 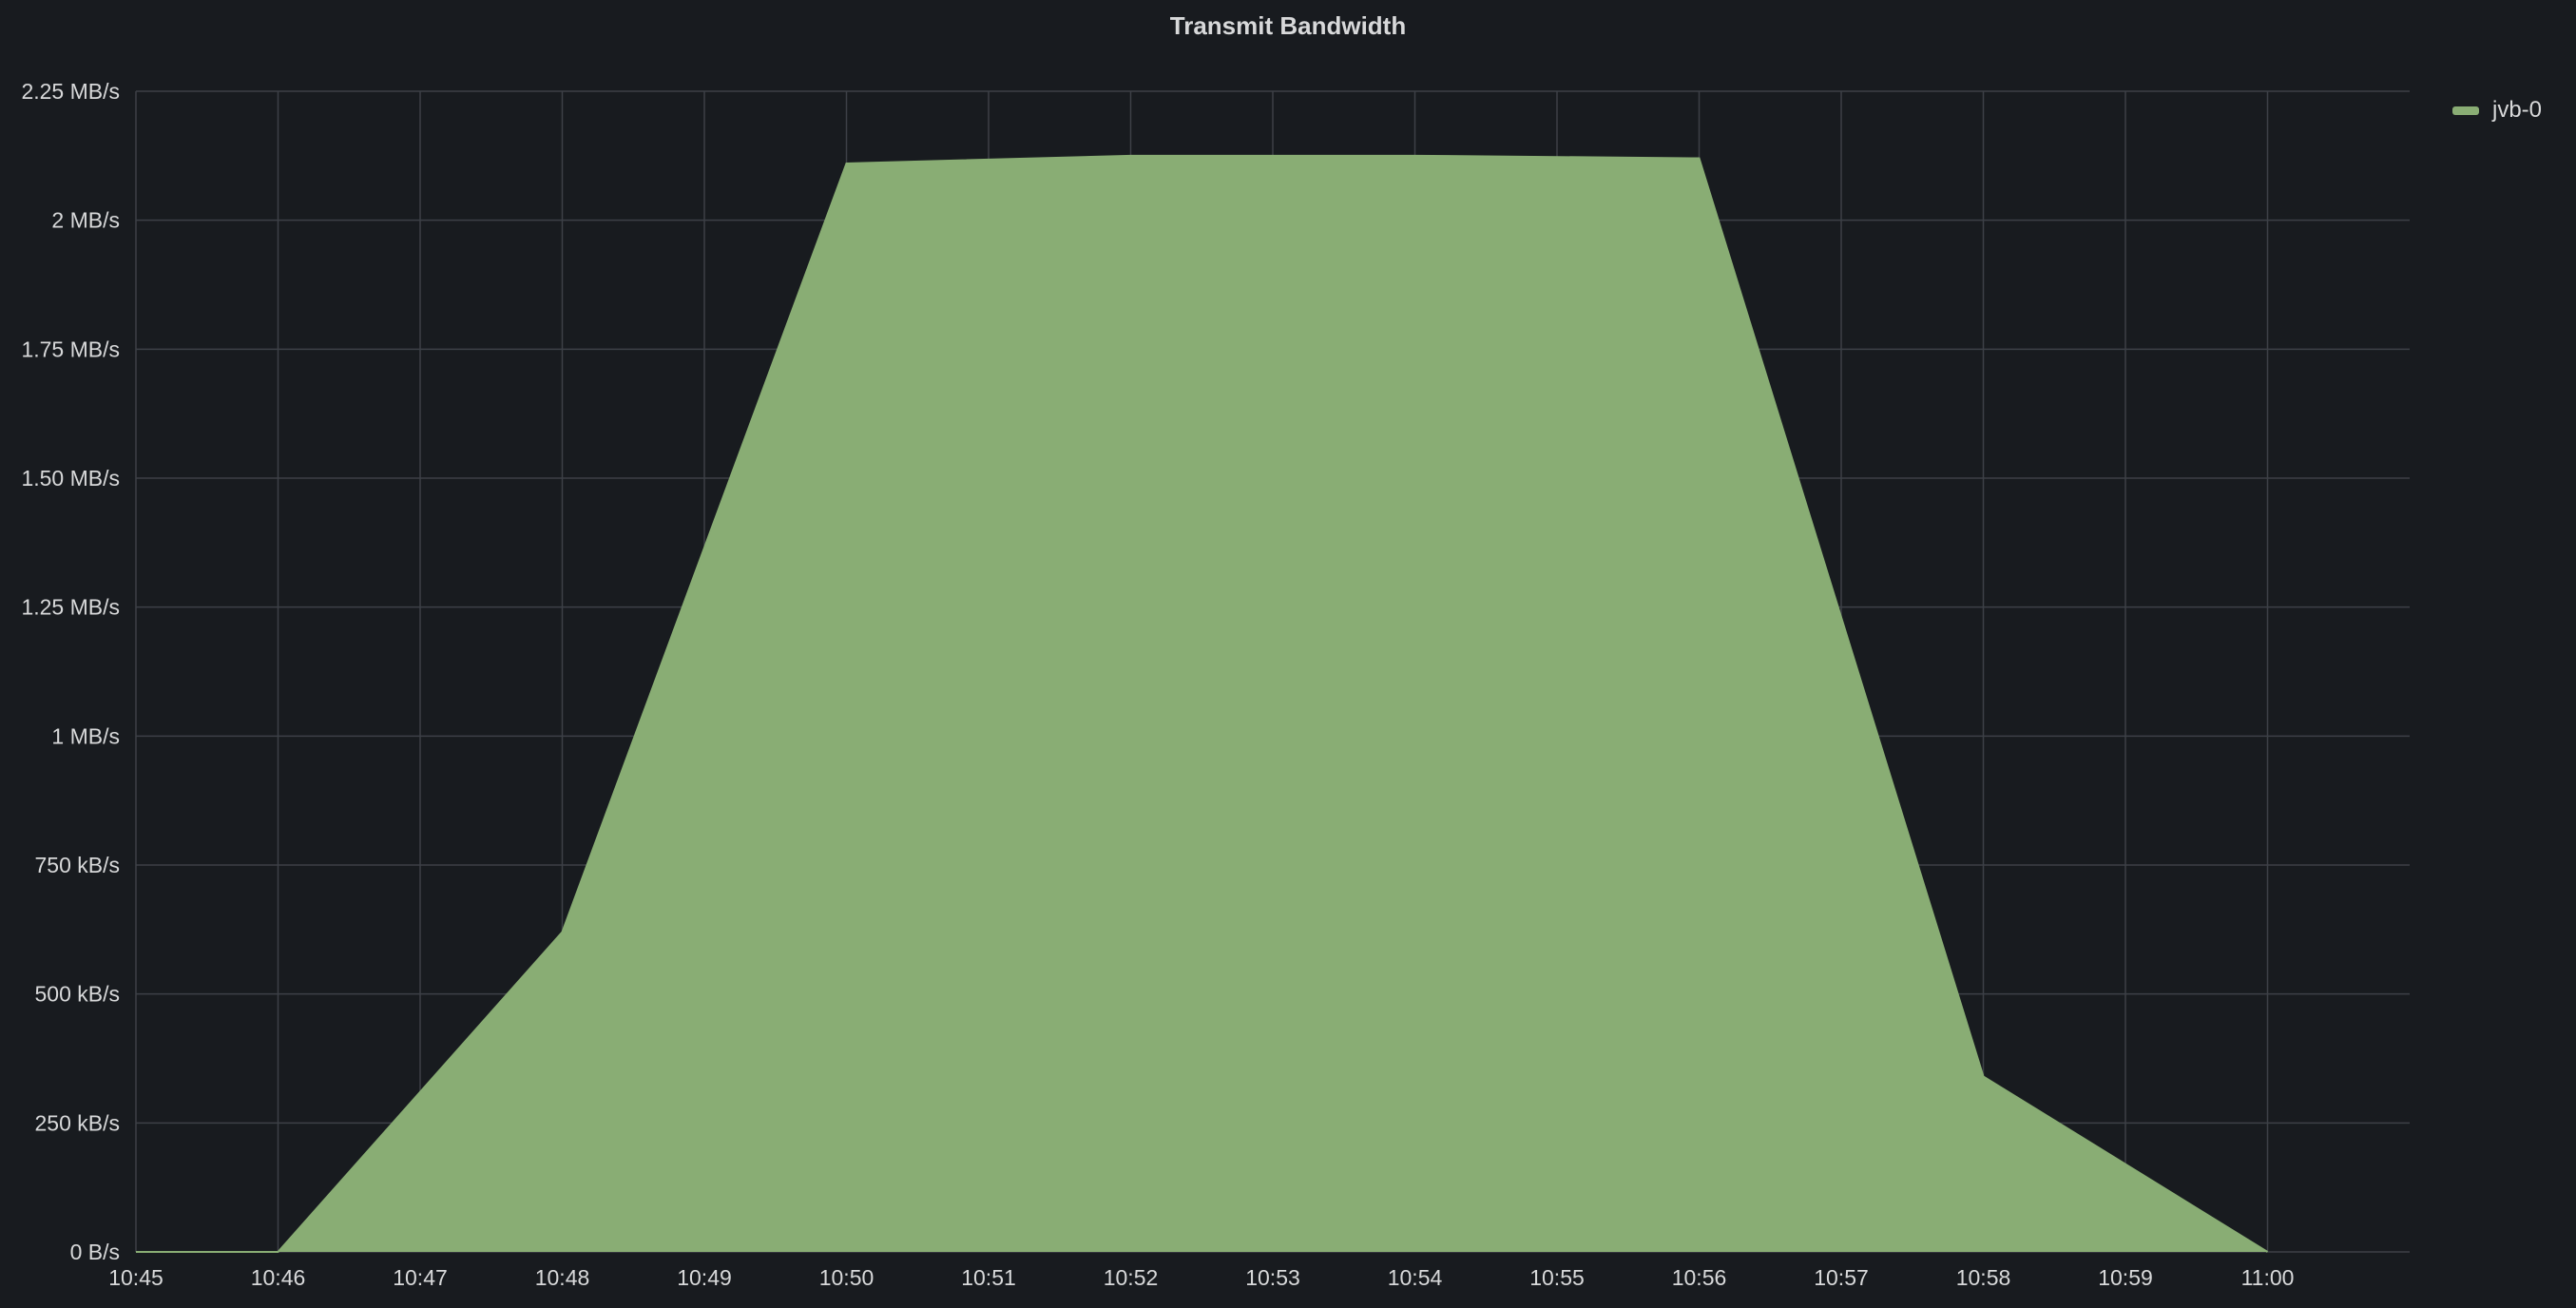 What do you see at coordinates (78, 1122) in the screenshot?
I see `y-tick-label: 250 kB/s` at bounding box center [78, 1122].